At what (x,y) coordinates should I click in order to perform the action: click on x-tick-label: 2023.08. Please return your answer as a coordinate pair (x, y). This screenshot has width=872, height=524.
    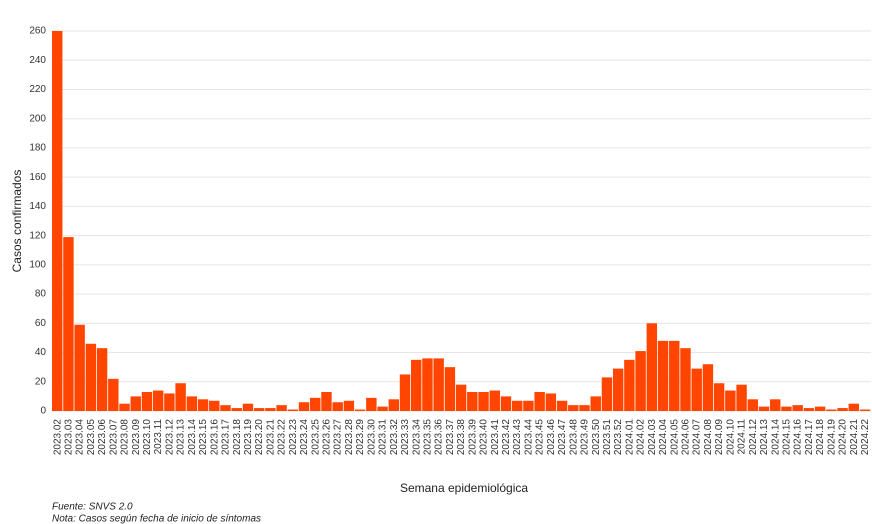
    Looking at the image, I should click on (125, 437).